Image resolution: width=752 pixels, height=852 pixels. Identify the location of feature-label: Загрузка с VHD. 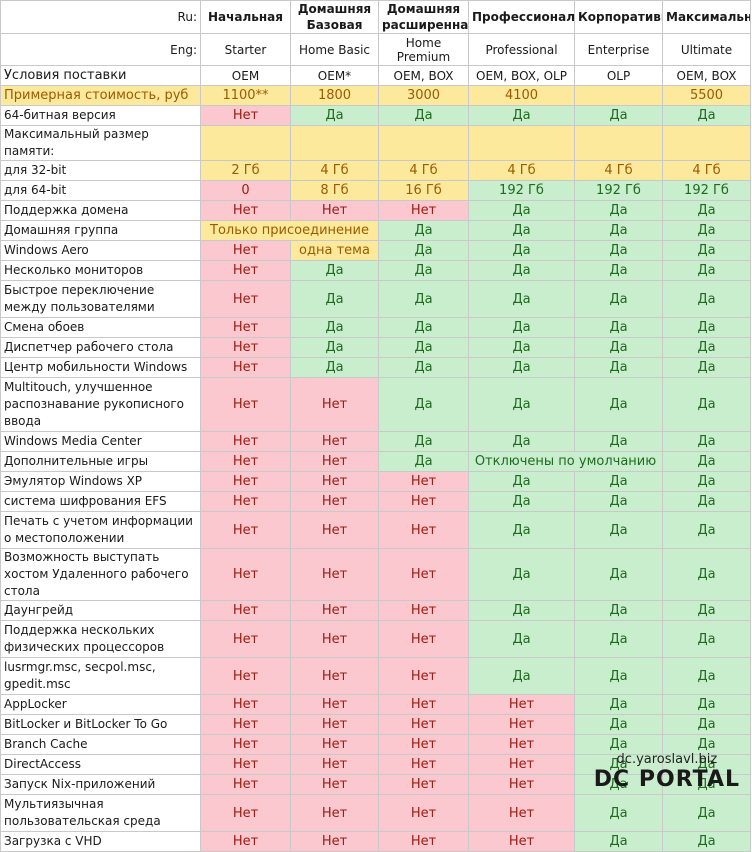
(101, 842).